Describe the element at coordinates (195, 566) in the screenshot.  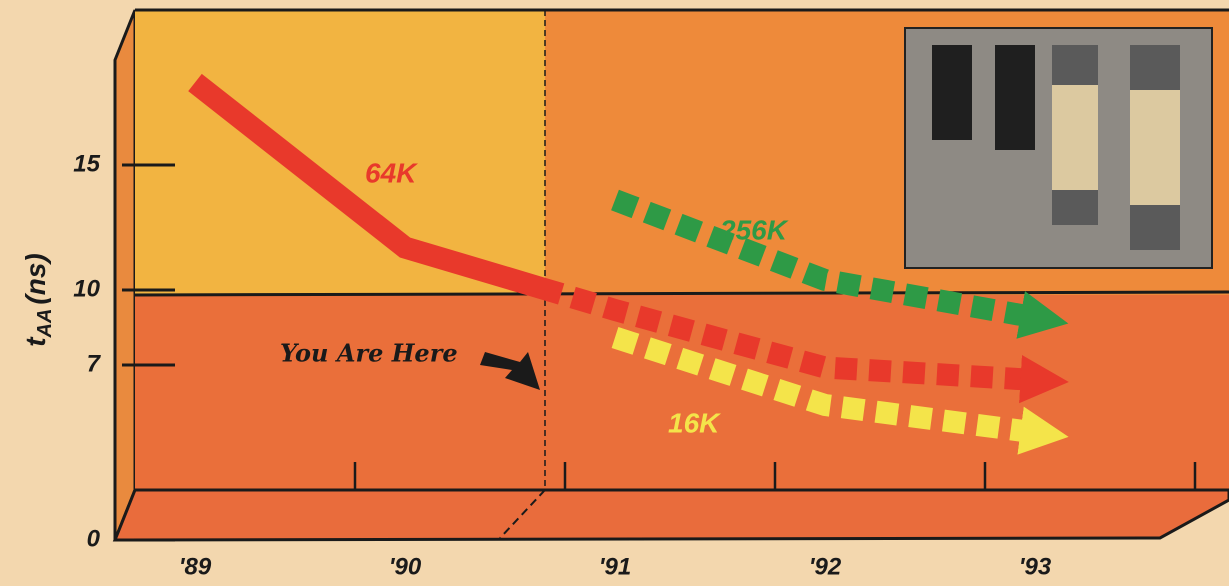
I see `x-tick-label: '89` at that location.